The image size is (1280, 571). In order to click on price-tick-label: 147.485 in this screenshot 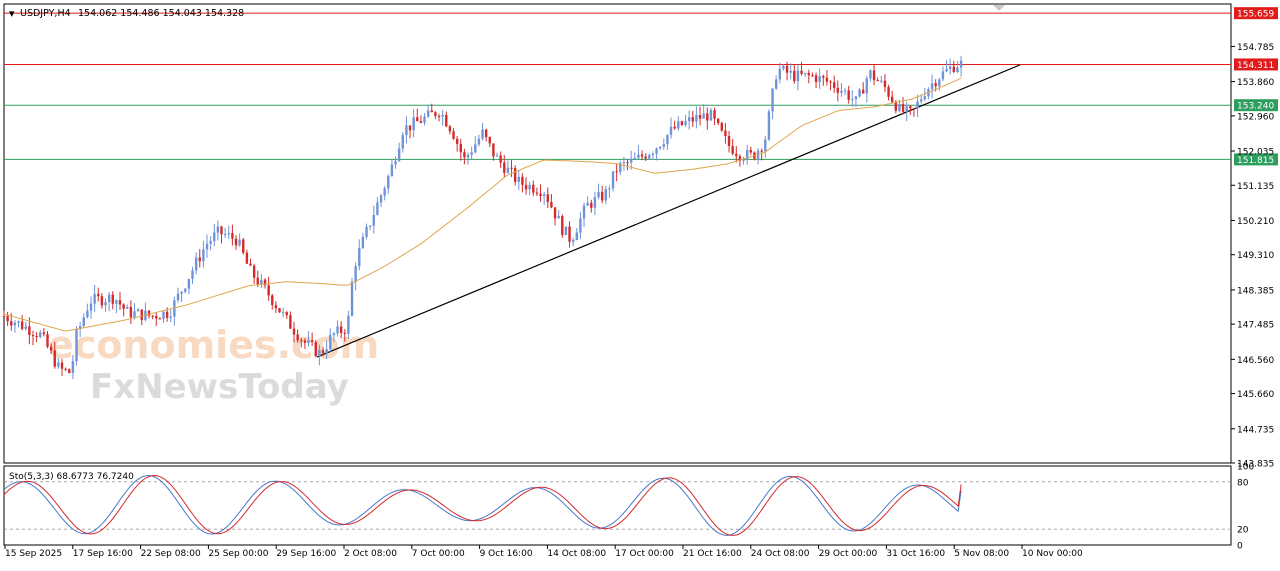, I will do `click(1255, 326)`.